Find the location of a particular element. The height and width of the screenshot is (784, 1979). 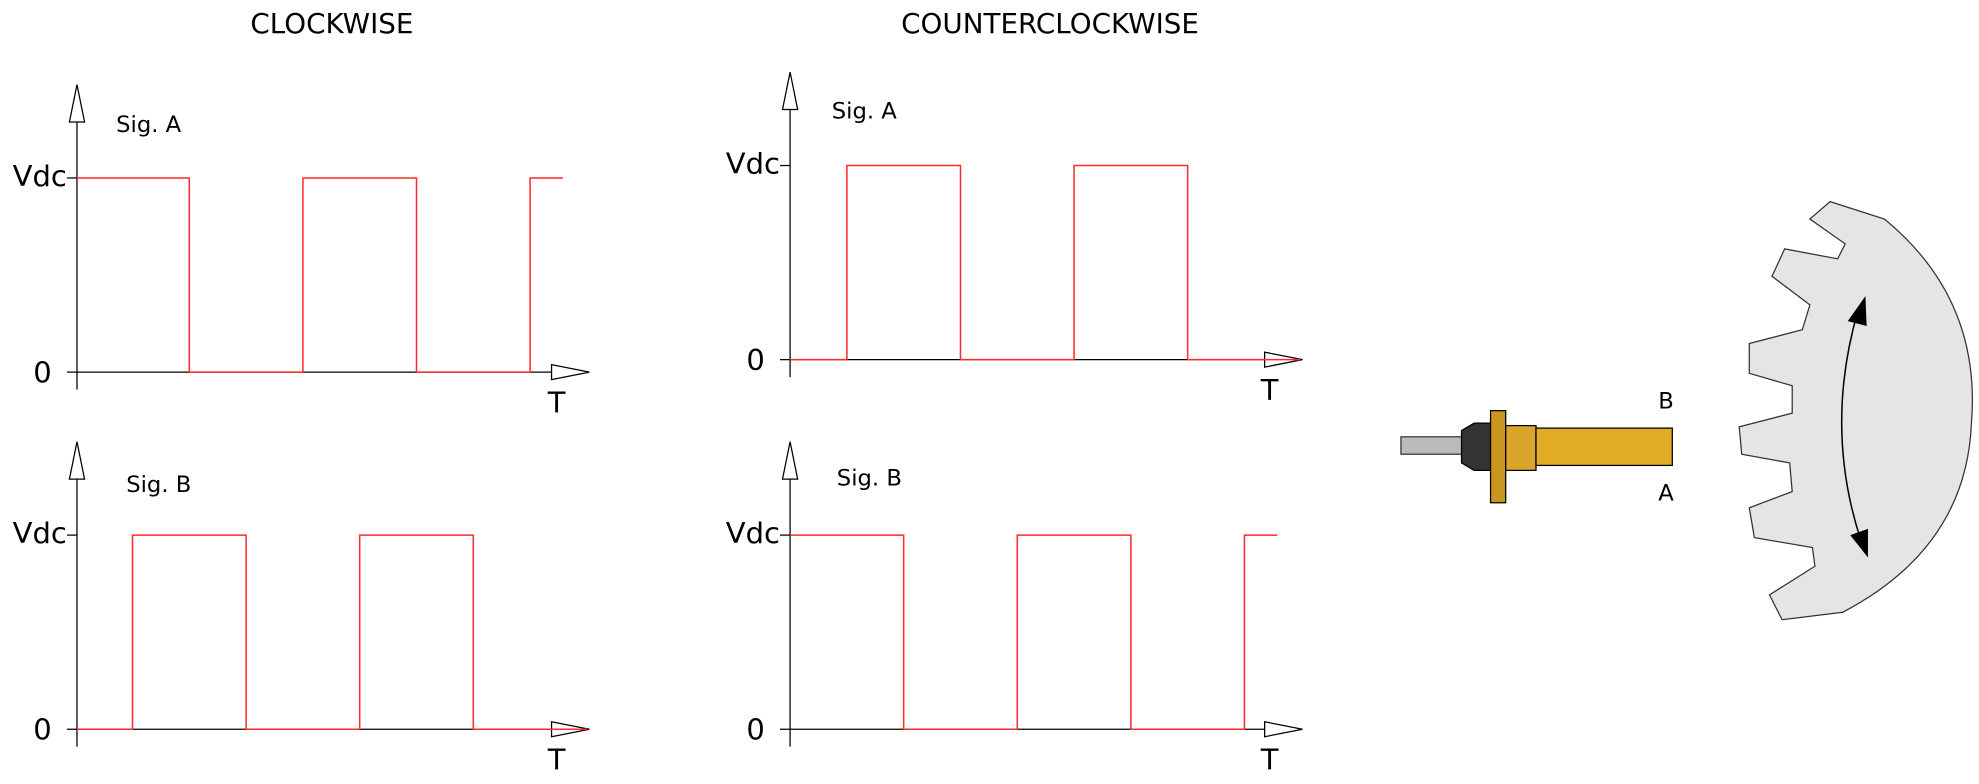

sensor: B A is located at coordinates (1537, 448).